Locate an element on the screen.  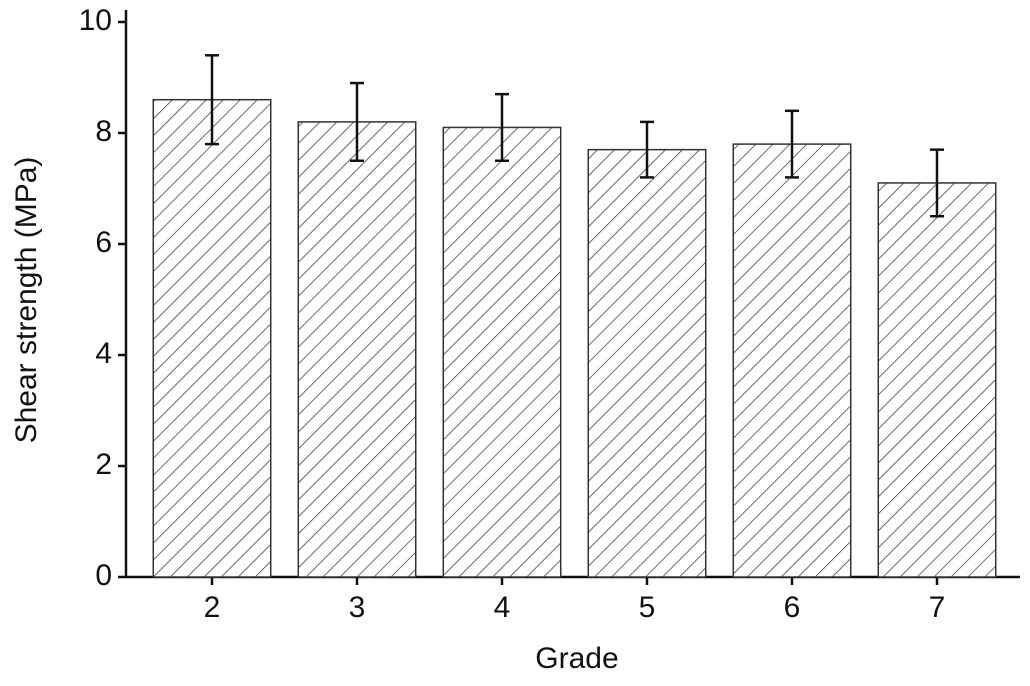
x-tick-label: 6 is located at coordinates (792, 607).